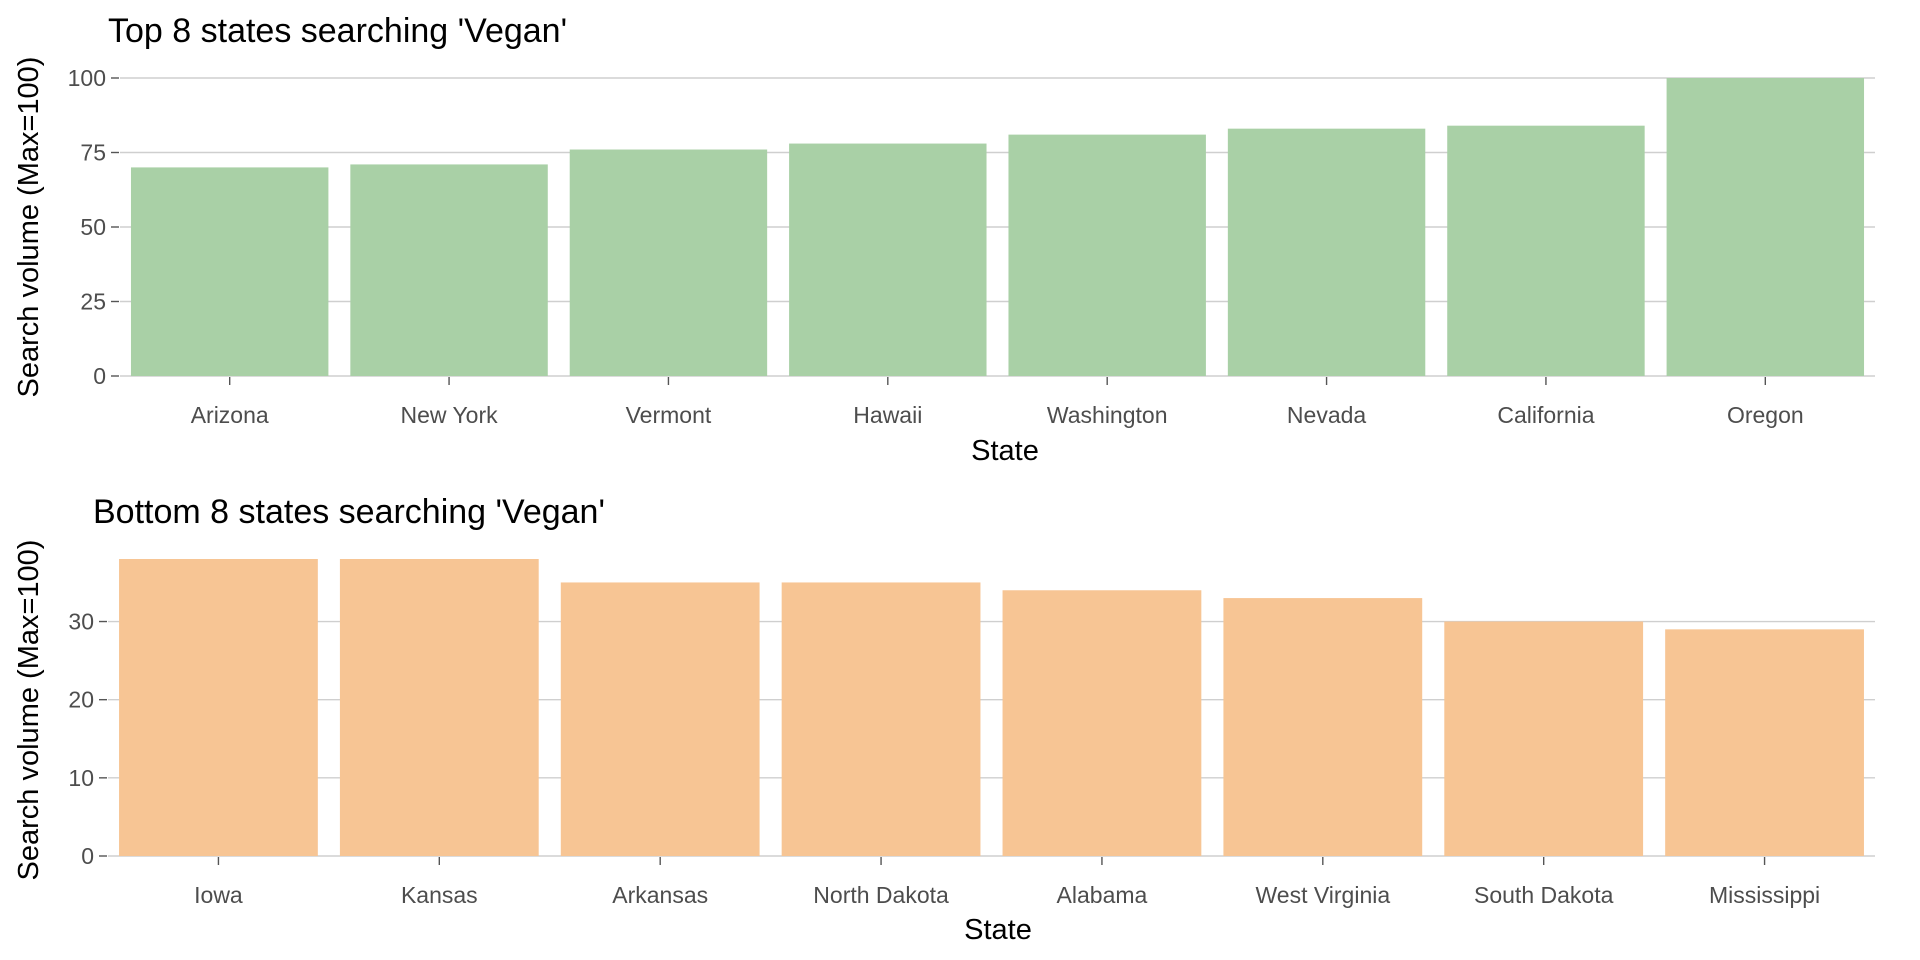 The image size is (1920, 960). Describe the element at coordinates (230, 415) in the screenshot. I see `top-chart-x-tick-label: Arizona` at that location.